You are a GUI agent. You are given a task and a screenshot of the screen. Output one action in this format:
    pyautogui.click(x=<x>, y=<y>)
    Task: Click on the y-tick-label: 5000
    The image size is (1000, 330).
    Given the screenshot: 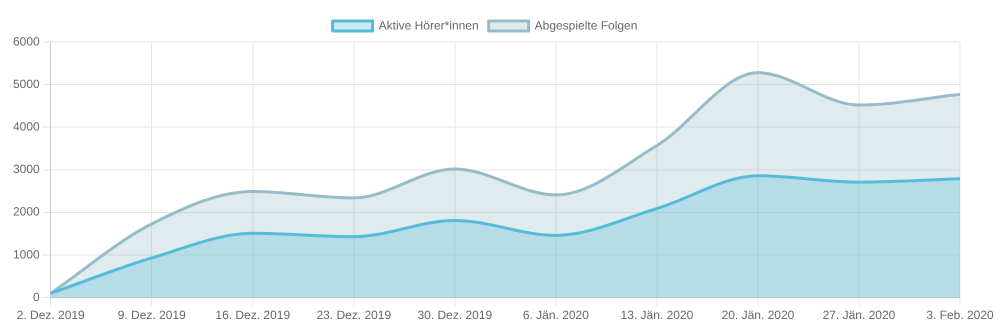 What is the action you would take?
    pyautogui.click(x=26, y=83)
    